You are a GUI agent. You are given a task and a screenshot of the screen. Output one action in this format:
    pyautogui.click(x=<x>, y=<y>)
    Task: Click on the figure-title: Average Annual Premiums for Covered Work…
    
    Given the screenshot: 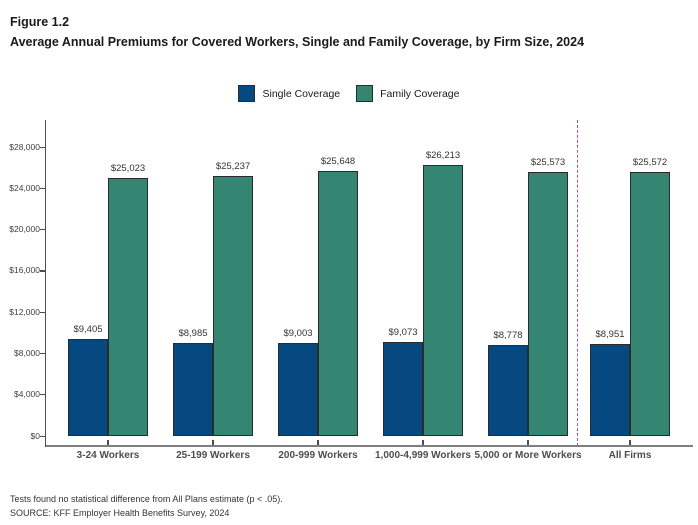 What is the action you would take?
    pyautogui.click(x=297, y=41)
    